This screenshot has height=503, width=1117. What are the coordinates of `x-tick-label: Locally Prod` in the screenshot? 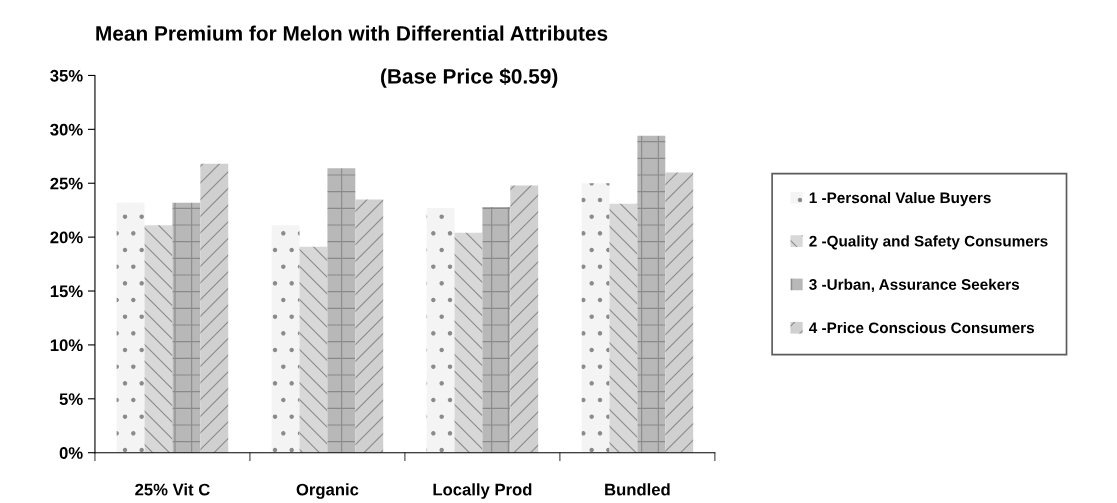 It's located at (482, 491).